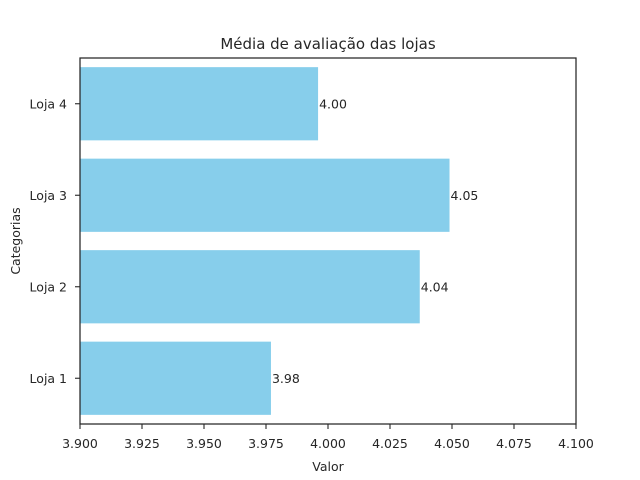 This screenshot has height=480, width=640. Describe the element at coordinates (333, 103) in the screenshot. I see `data-label: 4.00` at that location.